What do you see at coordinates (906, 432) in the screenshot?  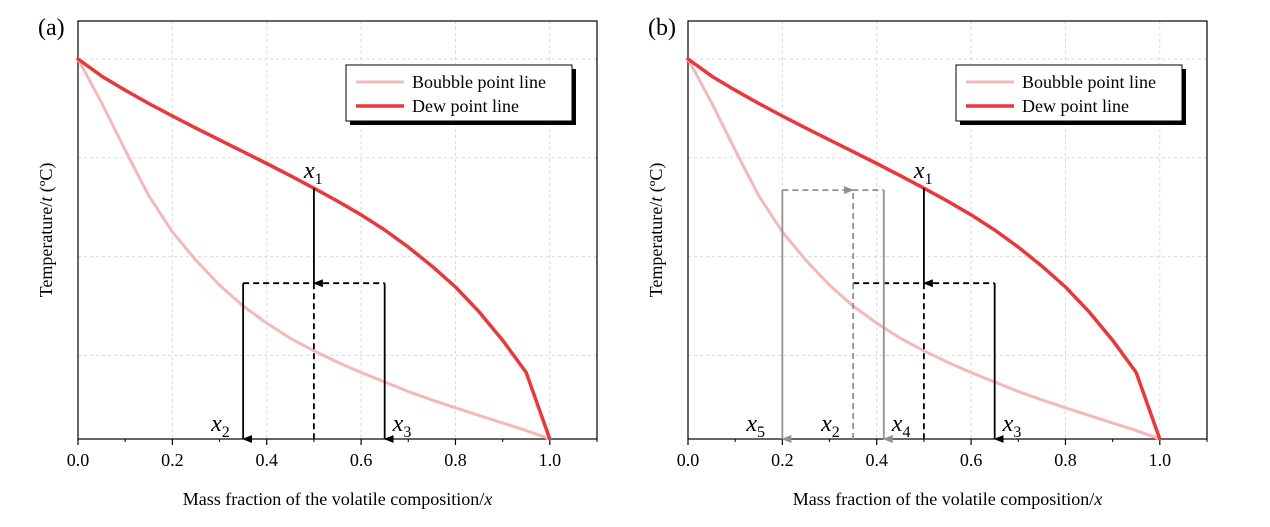 I see `annotation-subscript: 4` at bounding box center [906, 432].